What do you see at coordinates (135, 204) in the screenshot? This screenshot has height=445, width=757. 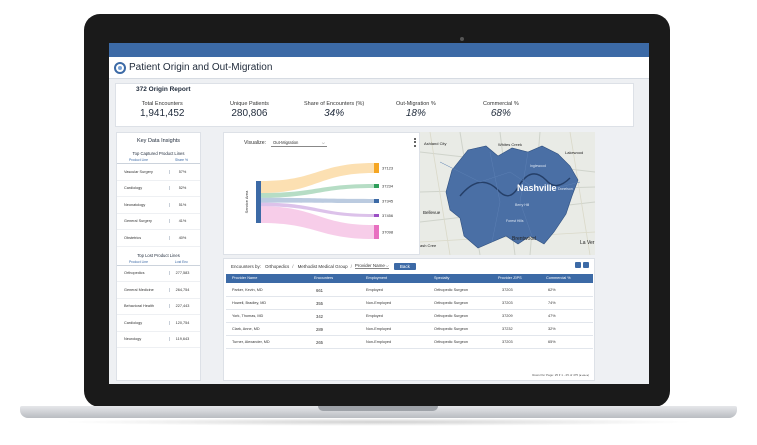 I see `row-label: Neonatology` at bounding box center [135, 204].